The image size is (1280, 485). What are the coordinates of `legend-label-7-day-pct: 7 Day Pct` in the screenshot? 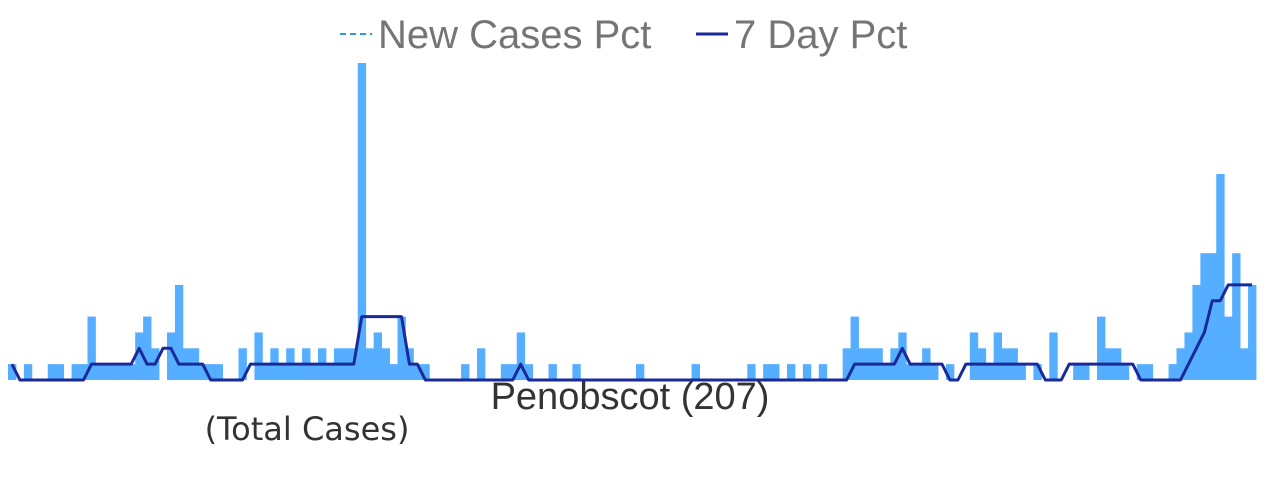 It's located at (820, 35).